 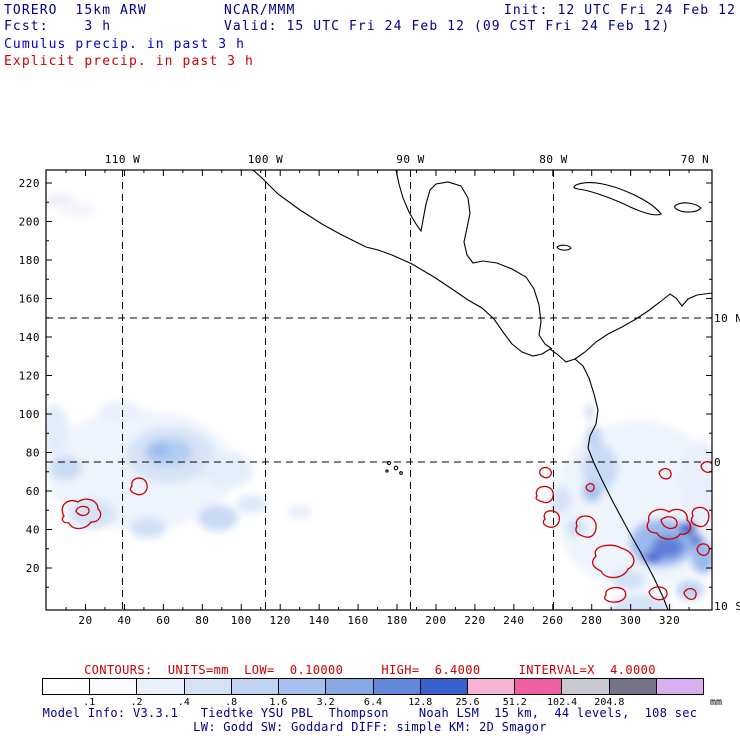 I want to click on x-axis-label: 300, so click(x=630, y=620).